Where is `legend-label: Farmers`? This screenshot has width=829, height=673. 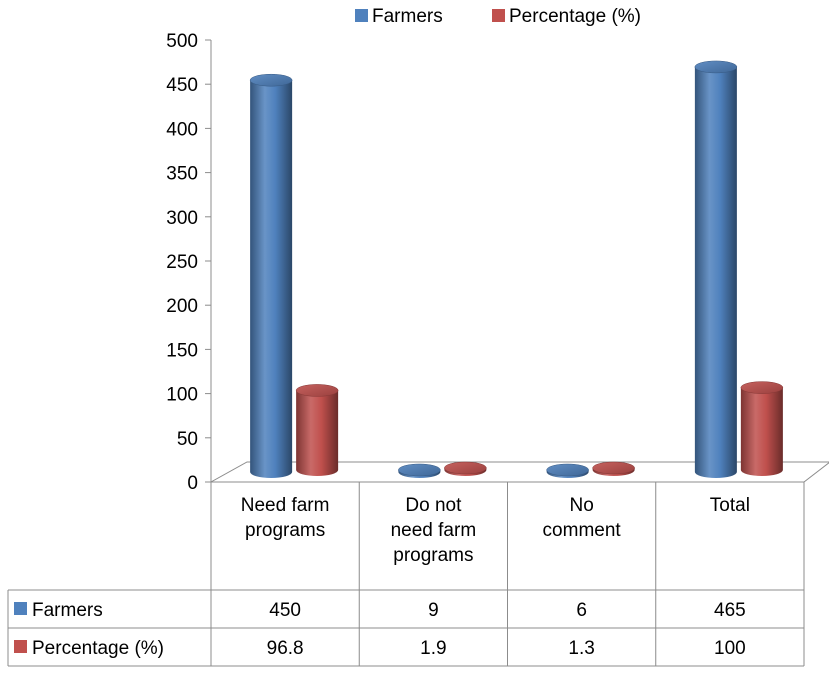
legend-label: Farmers is located at coordinates (407, 16).